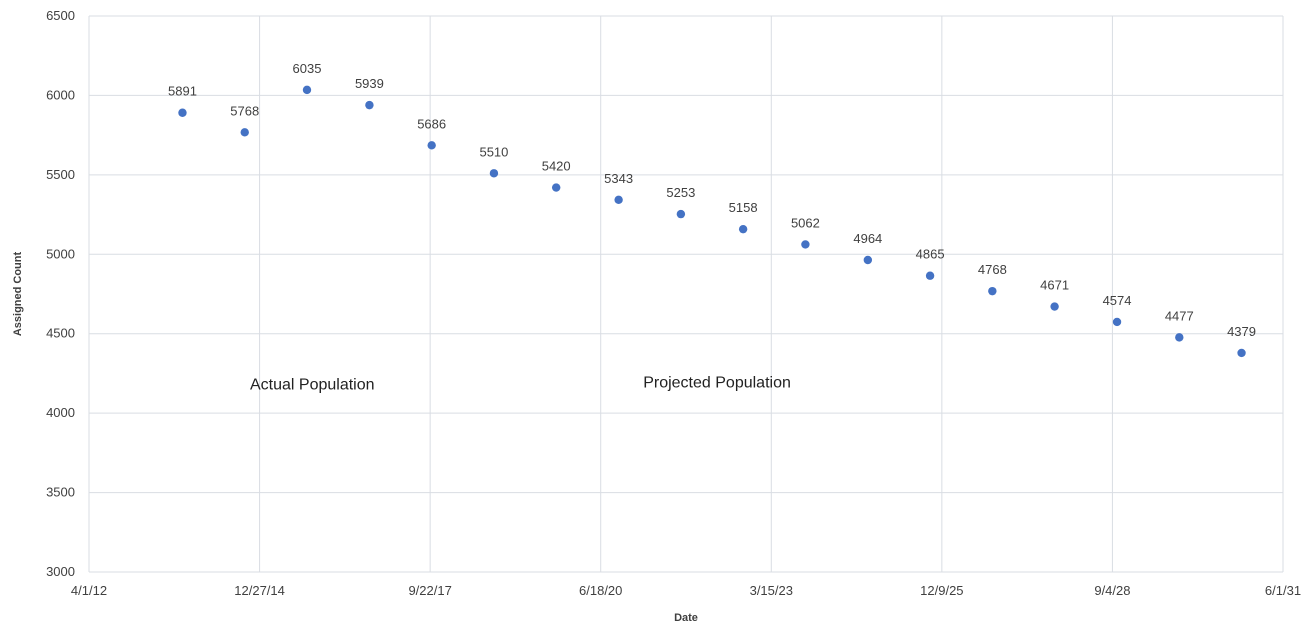 Image resolution: width=1315 pixels, height=625 pixels. What do you see at coordinates (431, 123) in the screenshot?
I see `data-label: 5686` at bounding box center [431, 123].